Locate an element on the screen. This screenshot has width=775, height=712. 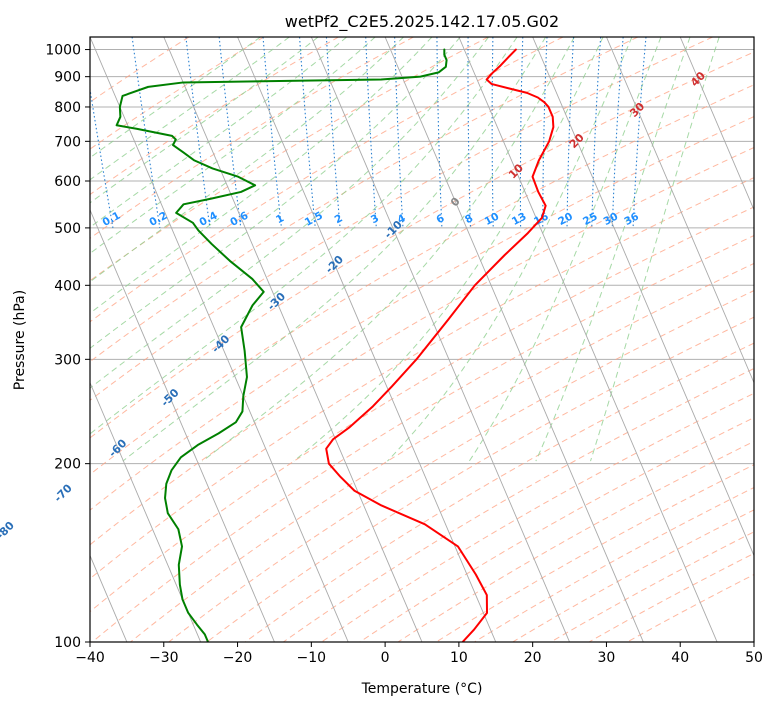
x-tick-label: 30 is located at coordinates (607, 658).